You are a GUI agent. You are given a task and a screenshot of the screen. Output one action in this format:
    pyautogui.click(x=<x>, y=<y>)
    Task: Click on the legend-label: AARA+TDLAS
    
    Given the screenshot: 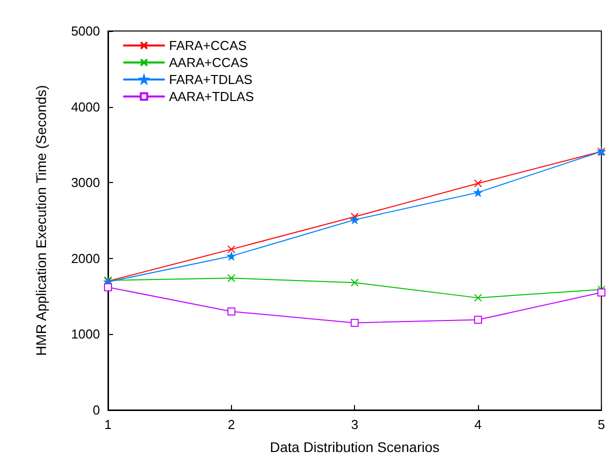 What is the action you would take?
    pyautogui.click(x=211, y=96)
    